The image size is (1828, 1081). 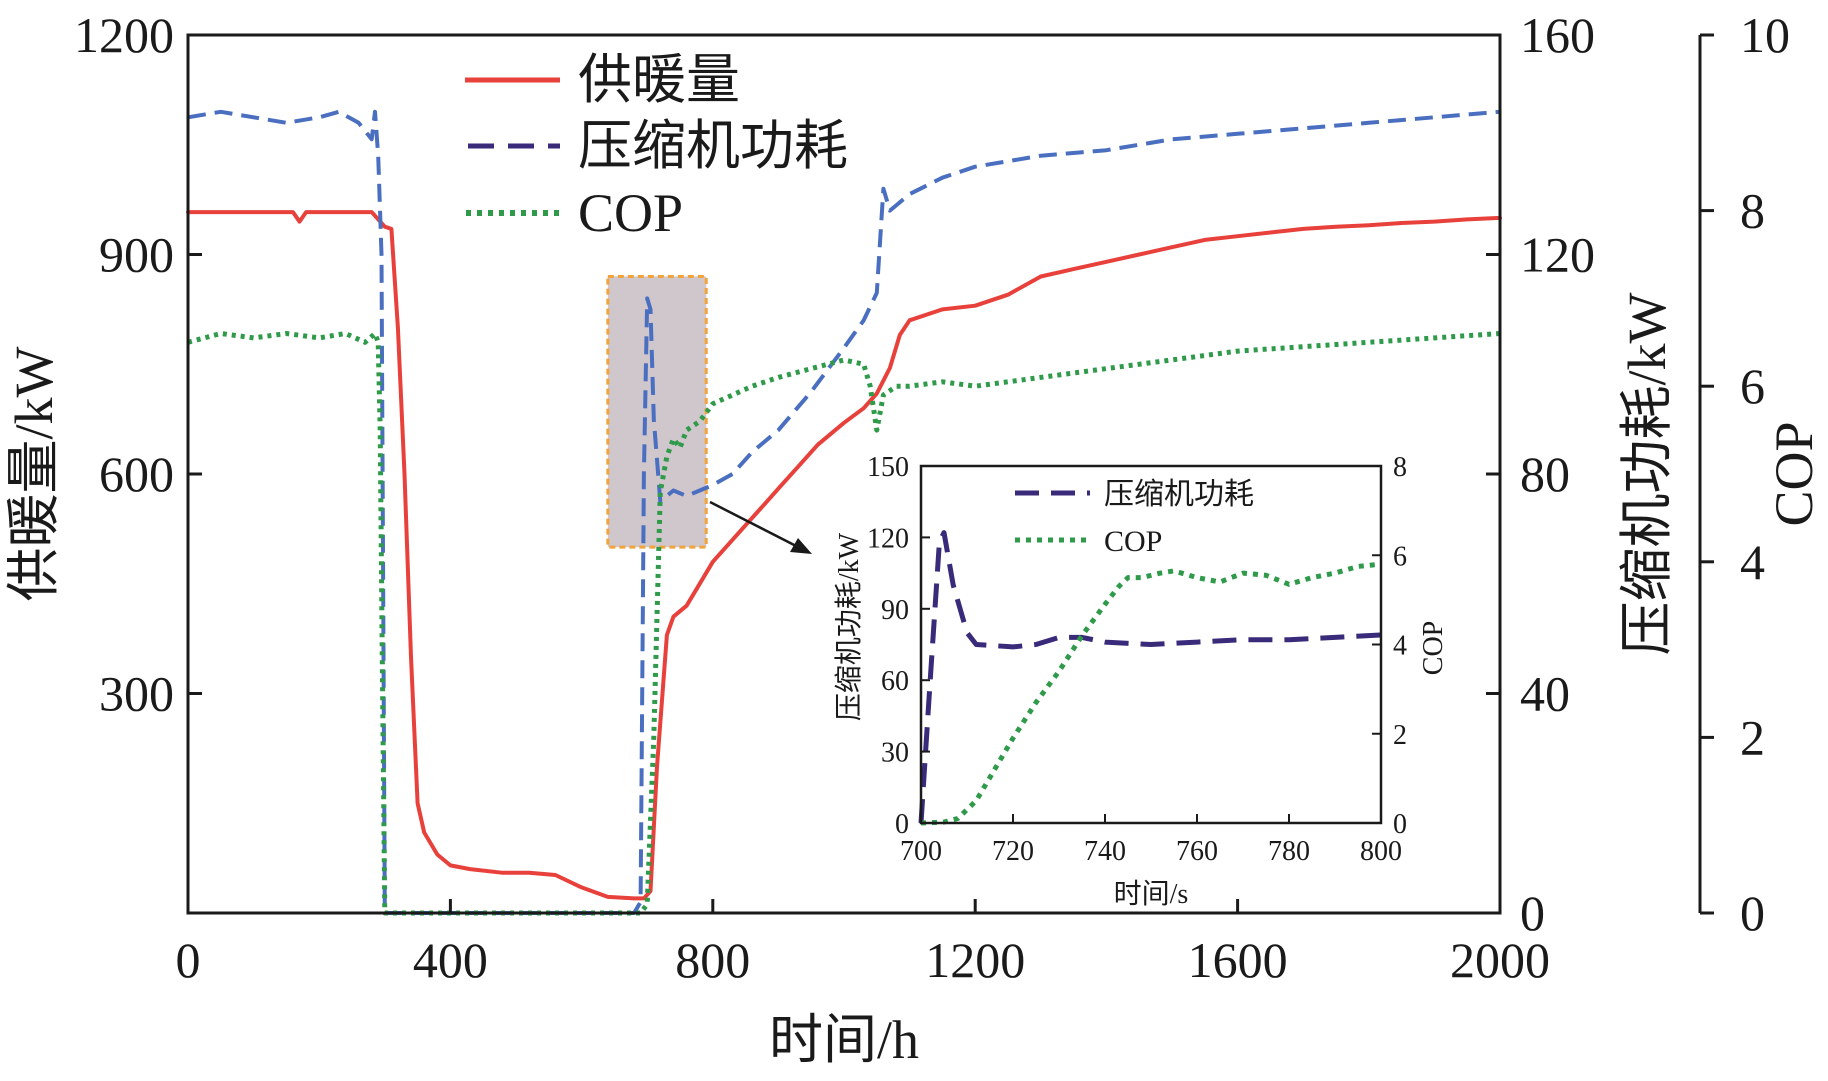 What do you see at coordinates (1197, 851) in the screenshot?
I see `inset-x-tick-label: 760` at bounding box center [1197, 851].